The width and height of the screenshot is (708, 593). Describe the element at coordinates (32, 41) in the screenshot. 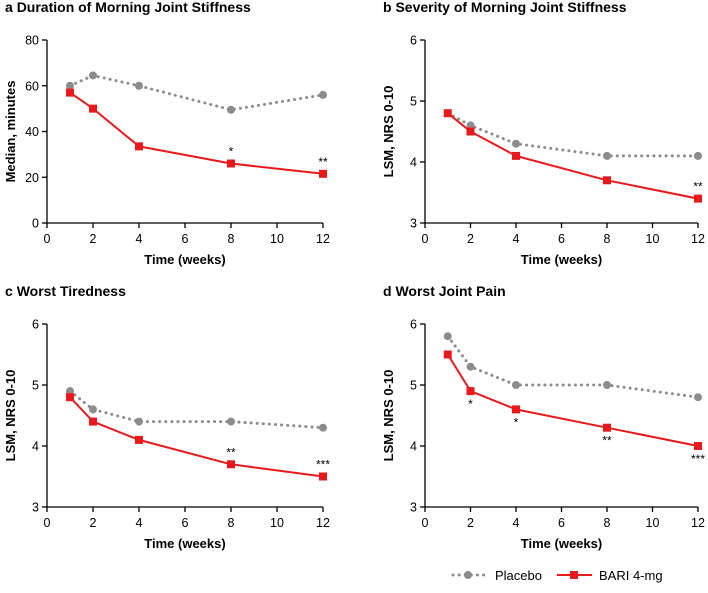

I see `y-tick-label: 80` at that location.